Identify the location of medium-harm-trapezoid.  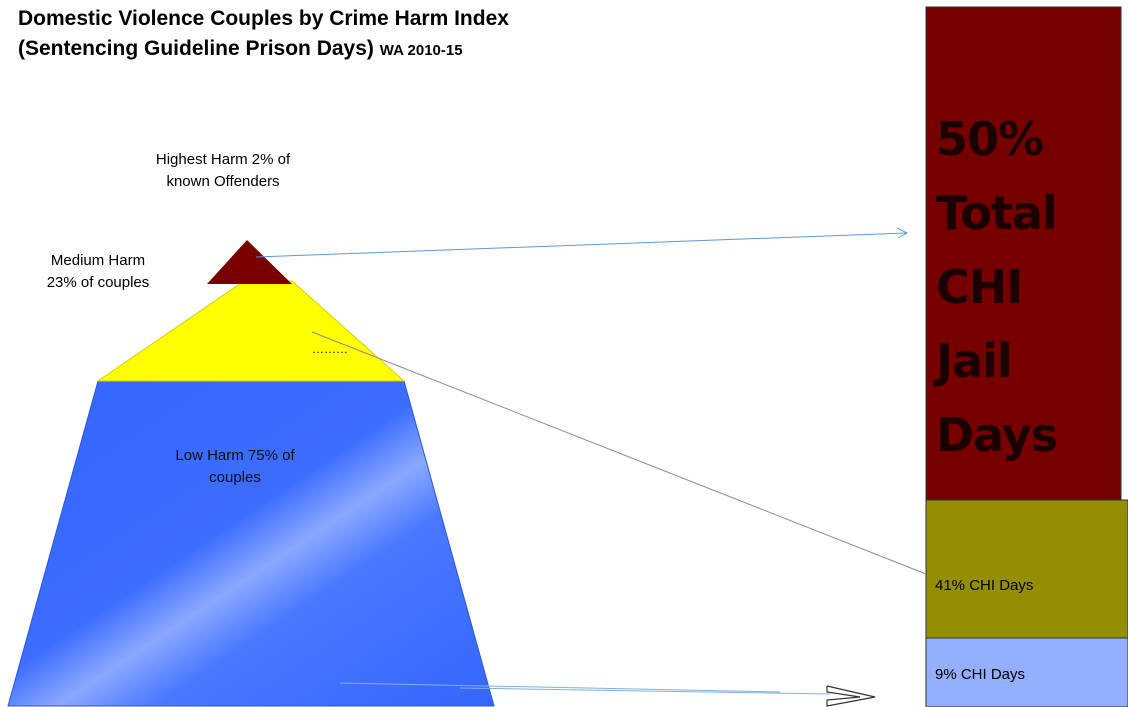
(251, 331).